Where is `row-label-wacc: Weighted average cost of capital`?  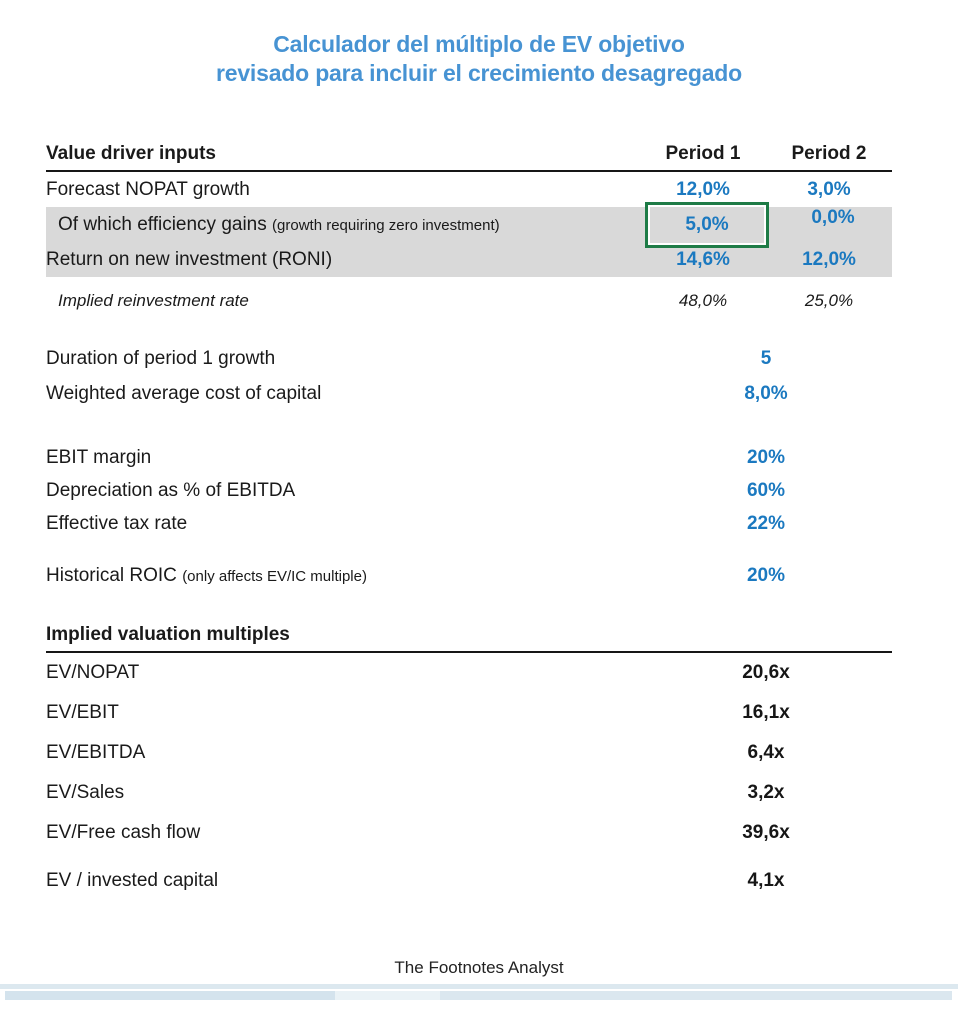
row-label-wacc: Weighted average cost of capital is located at coordinates (184, 393).